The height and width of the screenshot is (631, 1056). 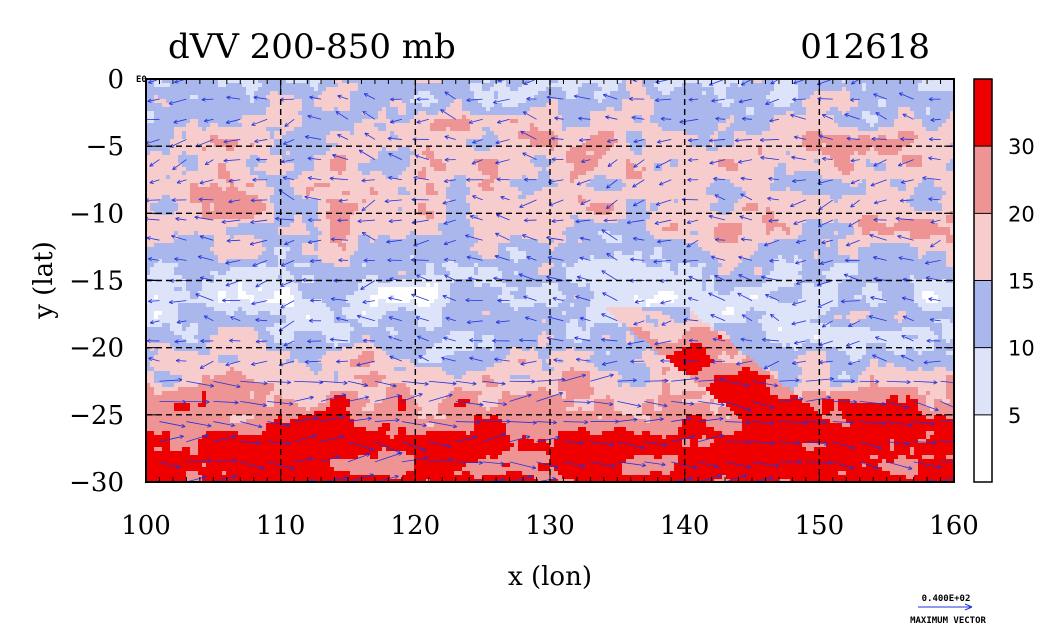 I want to click on x-tick-label: 120, so click(x=416, y=526).